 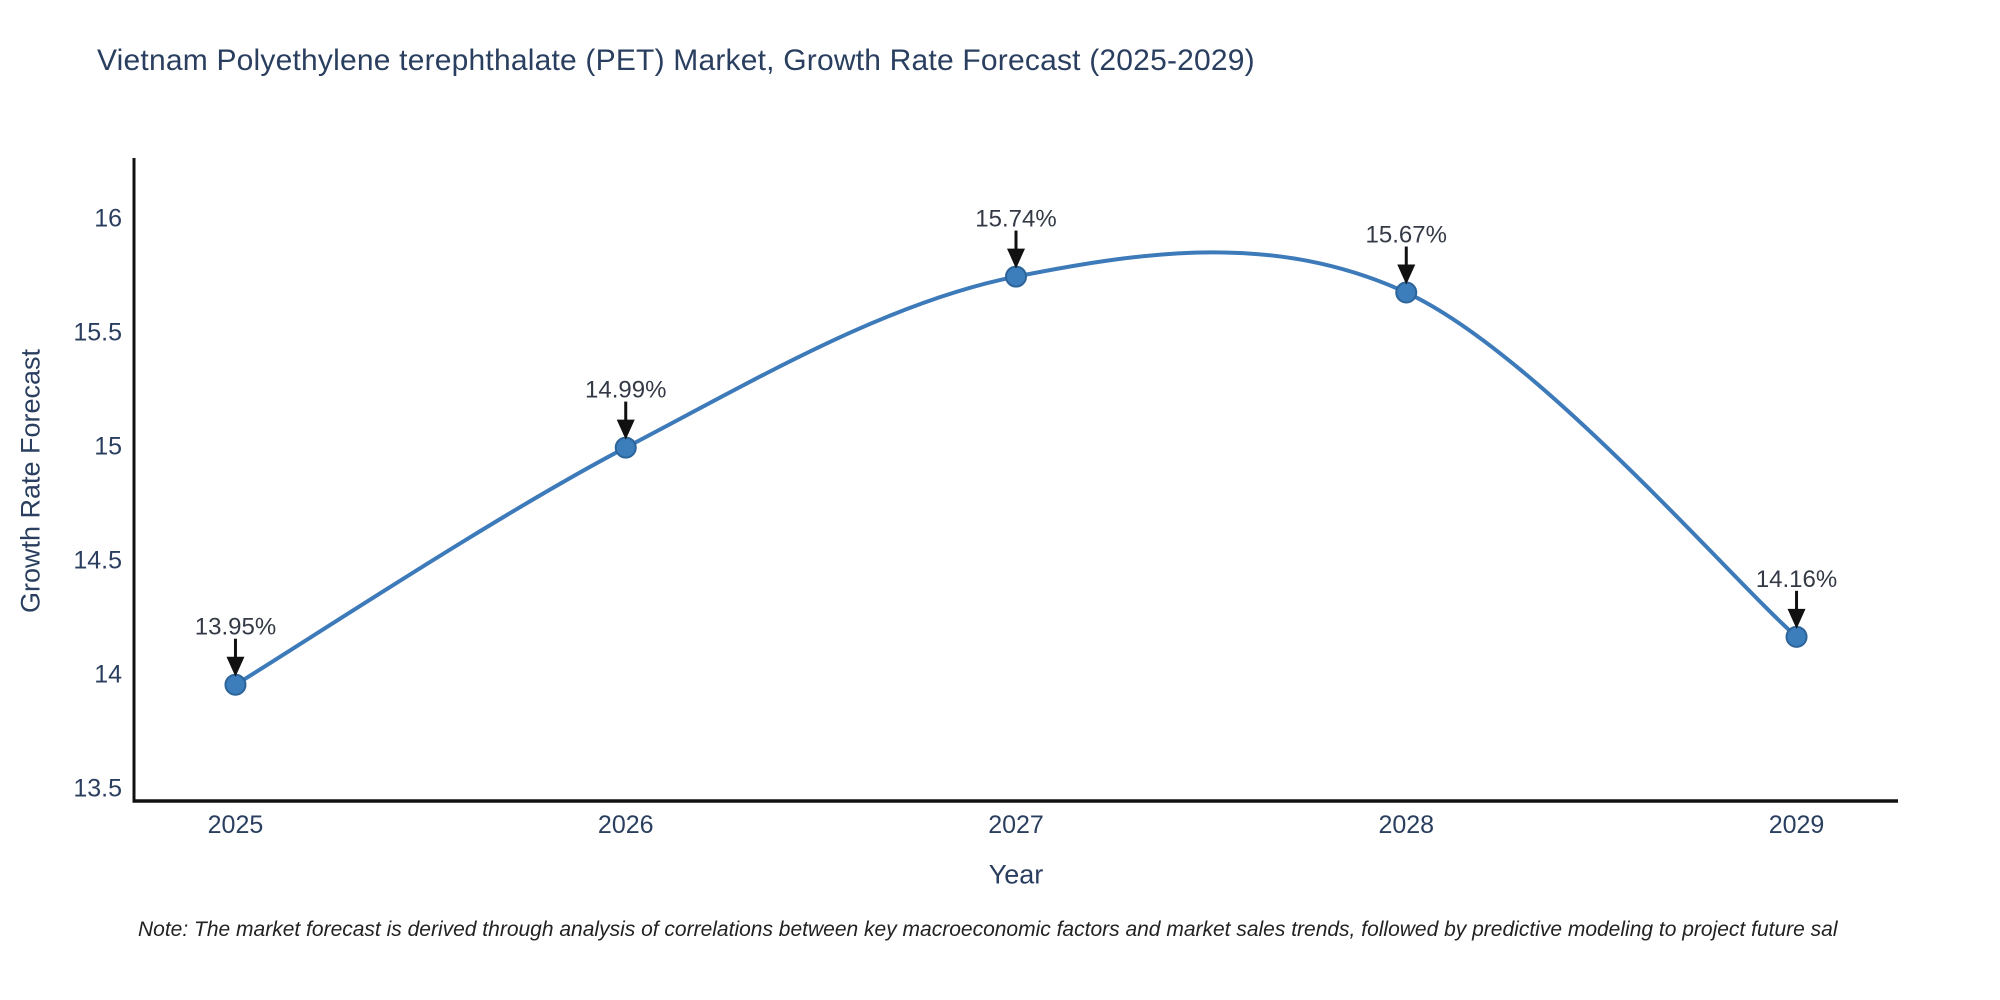 What do you see at coordinates (108, 446) in the screenshot?
I see `y-tick-label: 15` at bounding box center [108, 446].